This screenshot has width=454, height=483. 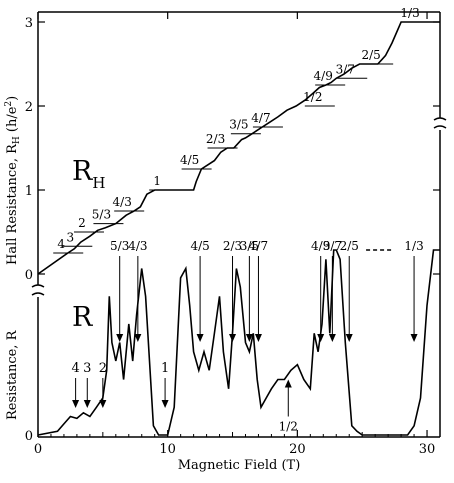 What do you see at coordinates (249, 246) in the screenshot?
I see `arrow-label: 3/5` at bounding box center [249, 246].